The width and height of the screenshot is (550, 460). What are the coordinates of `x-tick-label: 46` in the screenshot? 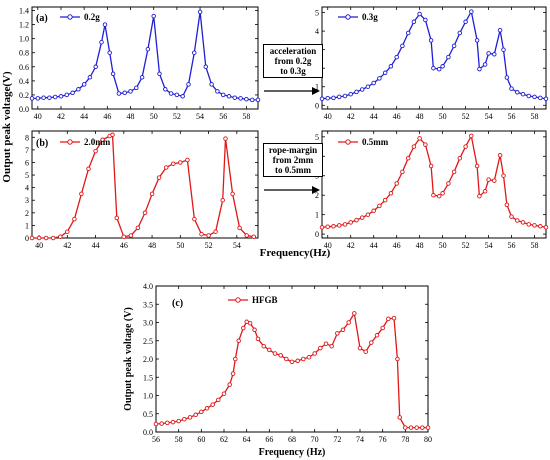 It's located at (124, 245).